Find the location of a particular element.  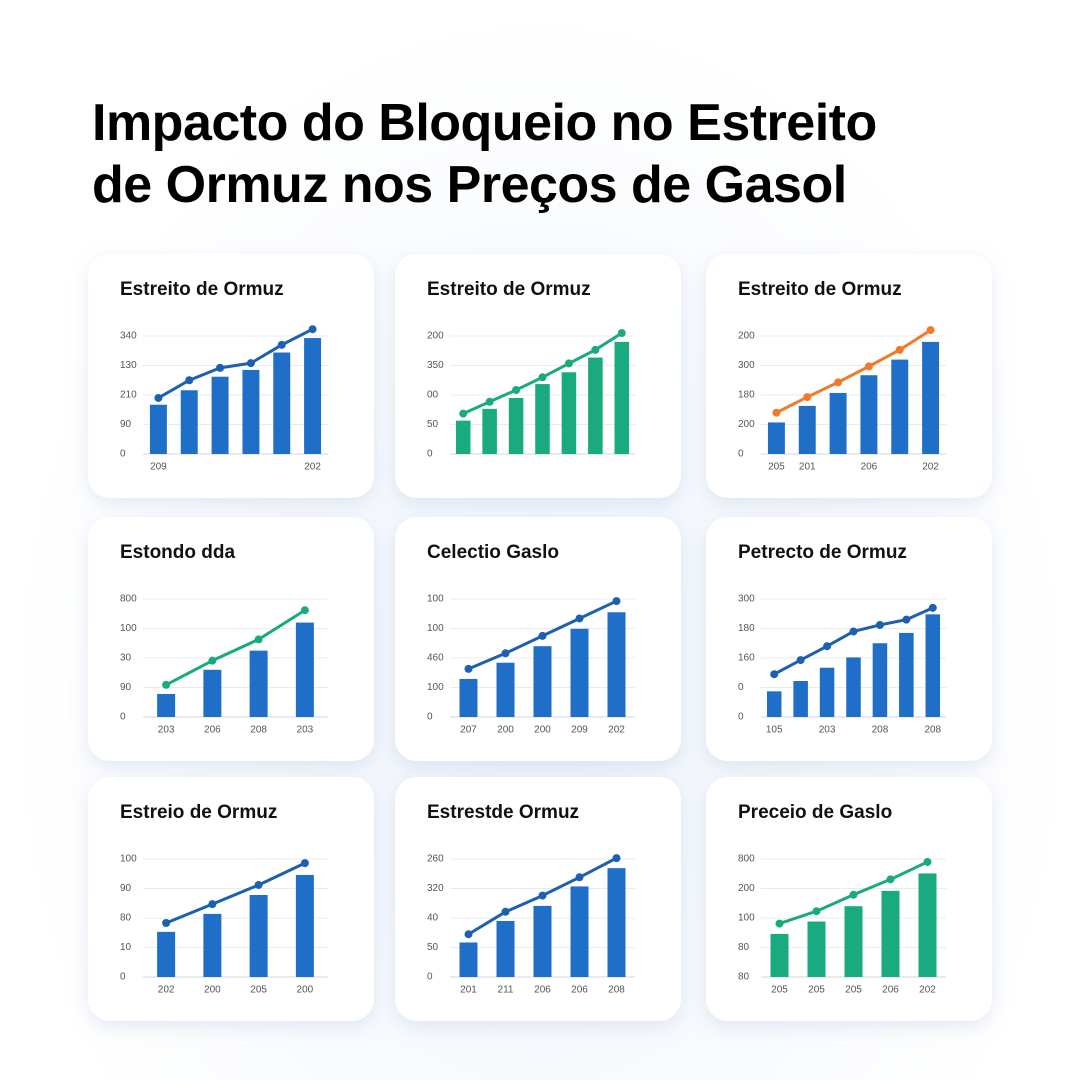

chart-title: Estreito de Ormuz is located at coordinates (202, 289).